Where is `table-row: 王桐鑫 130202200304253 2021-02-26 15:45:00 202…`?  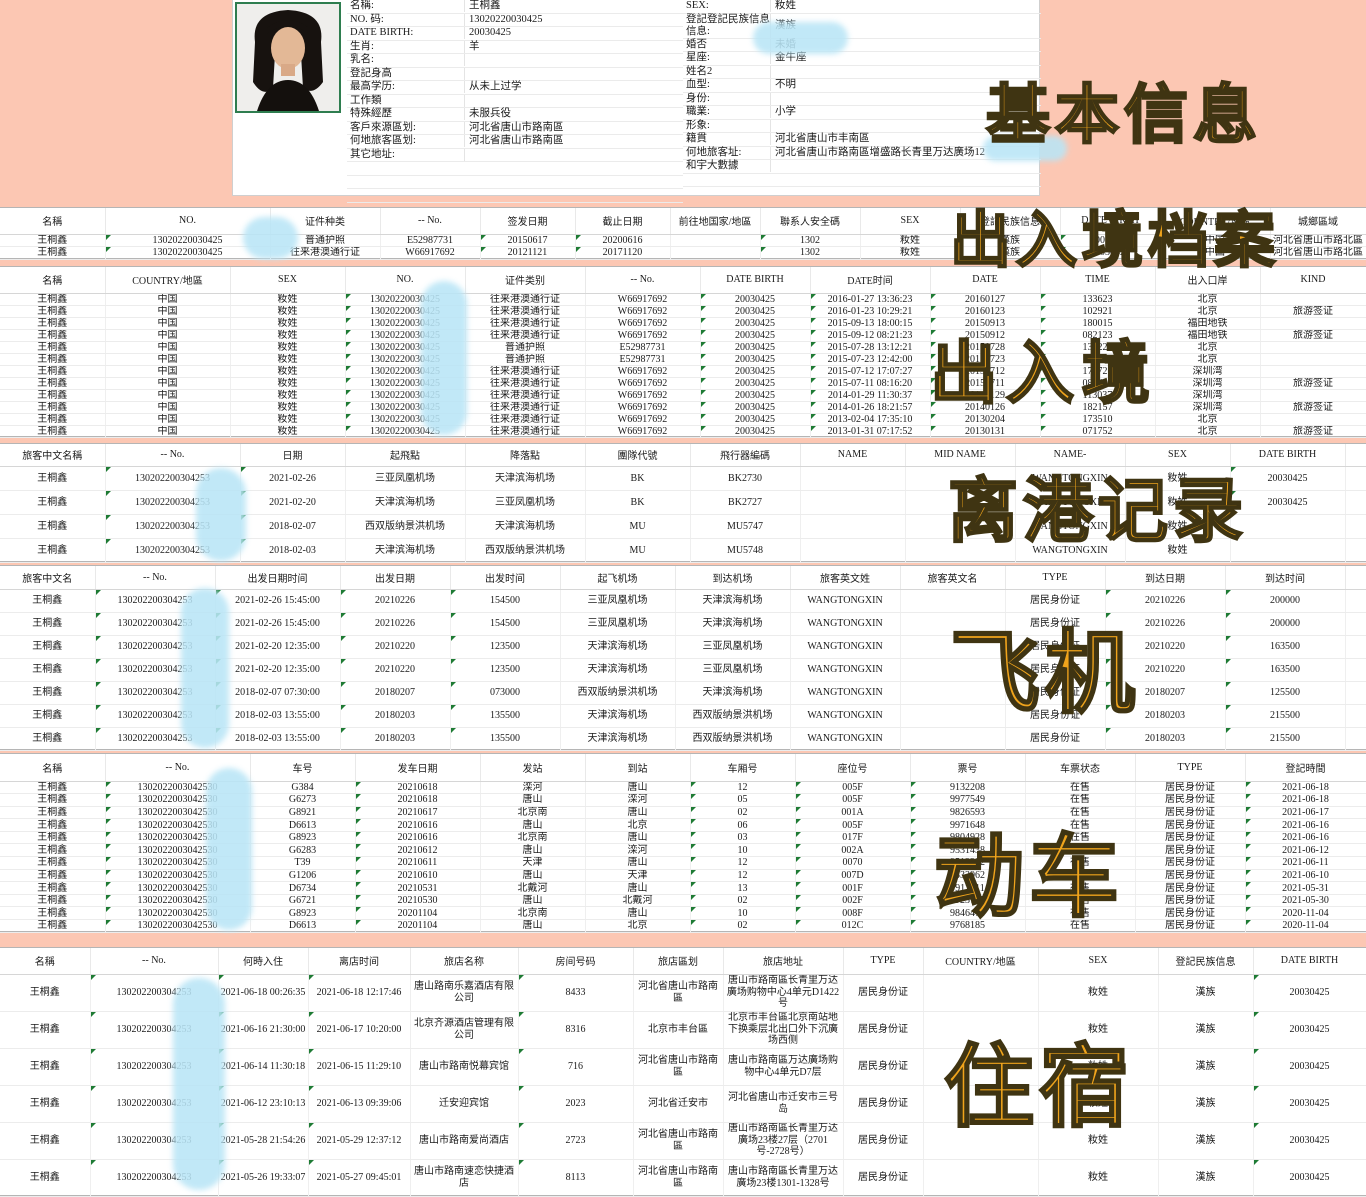 table-row: 王桐鑫 130202200304253 2021-02-26 15:45:00 202… is located at coordinates (683, 624).